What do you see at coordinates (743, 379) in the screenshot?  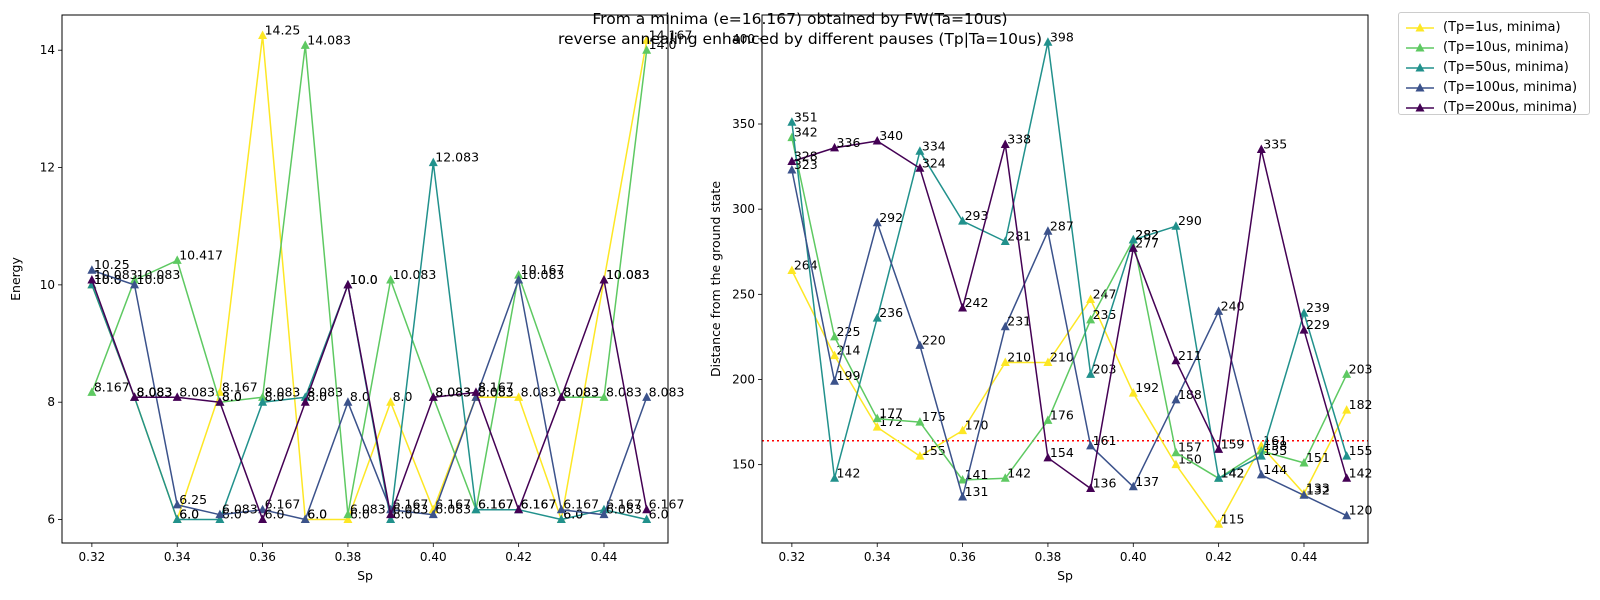 I see `y-tick-label: 200` at bounding box center [743, 379].